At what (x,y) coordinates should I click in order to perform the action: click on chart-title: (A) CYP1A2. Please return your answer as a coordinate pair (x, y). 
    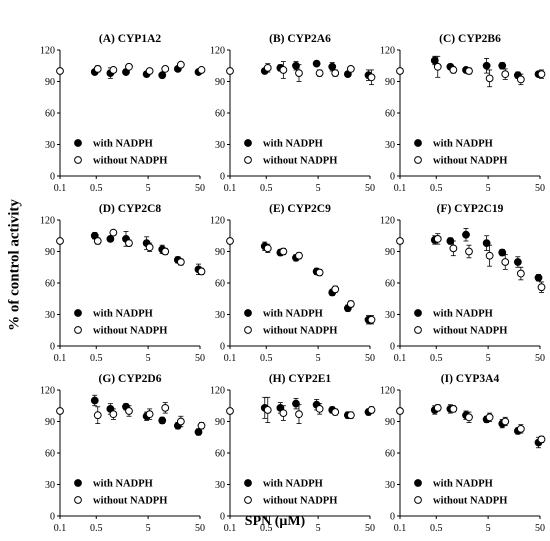
    Looking at the image, I should click on (130, 39).